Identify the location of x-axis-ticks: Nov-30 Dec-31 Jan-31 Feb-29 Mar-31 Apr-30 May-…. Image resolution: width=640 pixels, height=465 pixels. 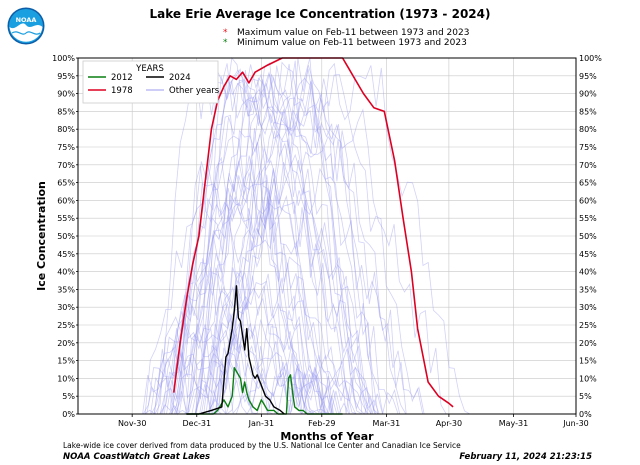
(353, 421).